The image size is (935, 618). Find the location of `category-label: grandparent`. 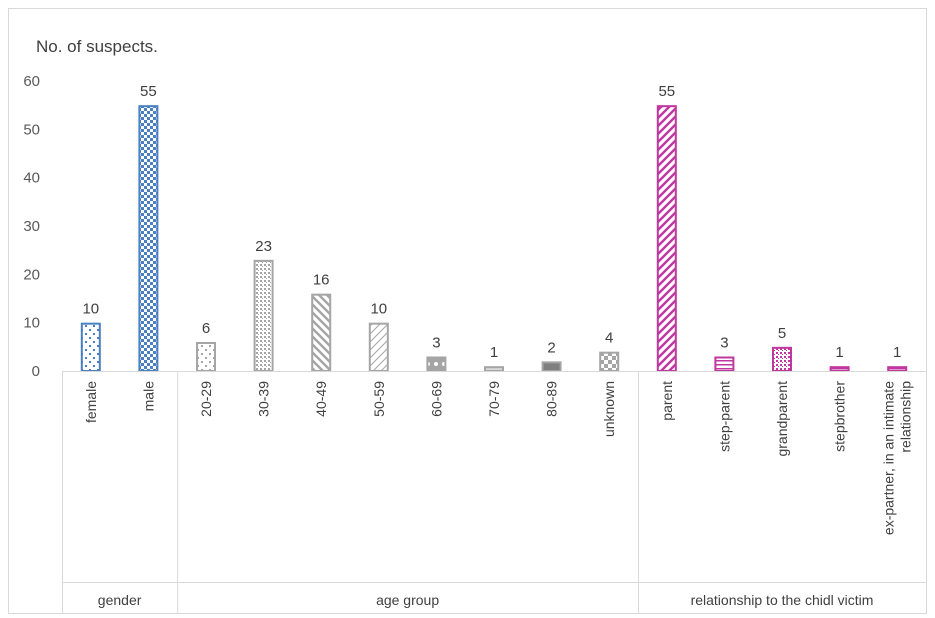

category-label: grandparent is located at coordinates (782, 419).